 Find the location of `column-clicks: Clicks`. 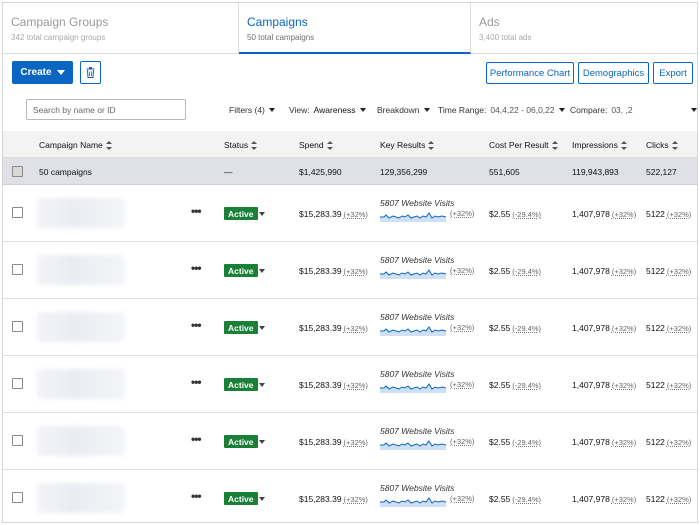

column-clicks: Clicks is located at coordinates (662, 145).